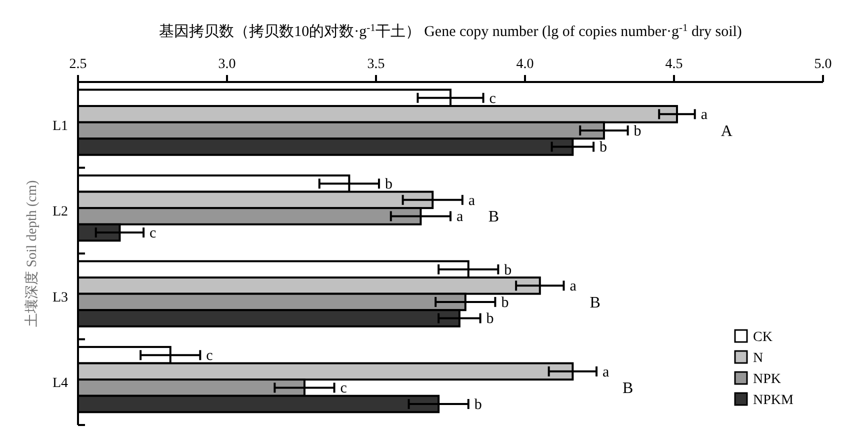 This screenshot has height=436, width=860. Describe the element at coordinates (758, 358) in the screenshot. I see `legend-label: N` at that location.